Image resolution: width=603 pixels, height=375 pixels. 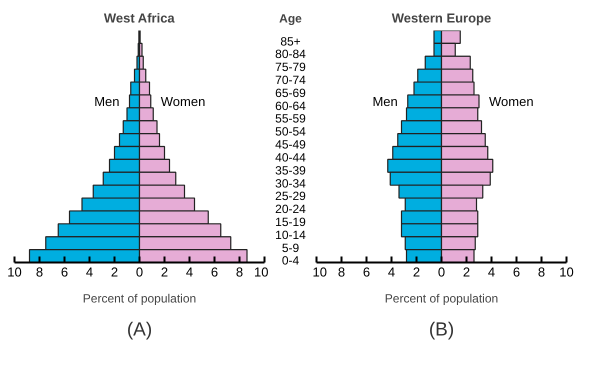 What do you see at coordinates (441, 330) in the screenshot?
I see `text: (B)` at bounding box center [441, 330].